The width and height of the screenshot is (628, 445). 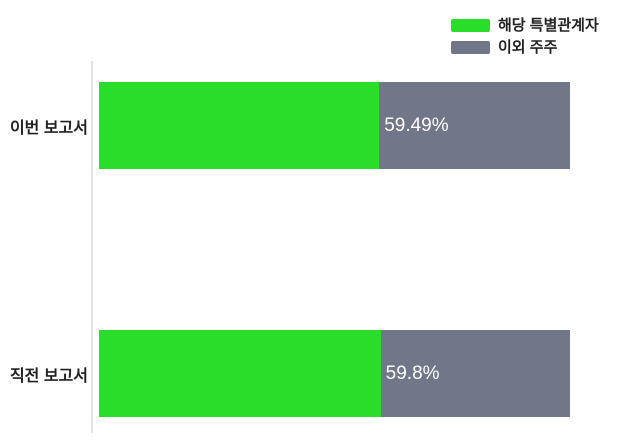 What do you see at coordinates (470, 25) in the screenshot?
I see `legend-swatch-green` at bounding box center [470, 25].